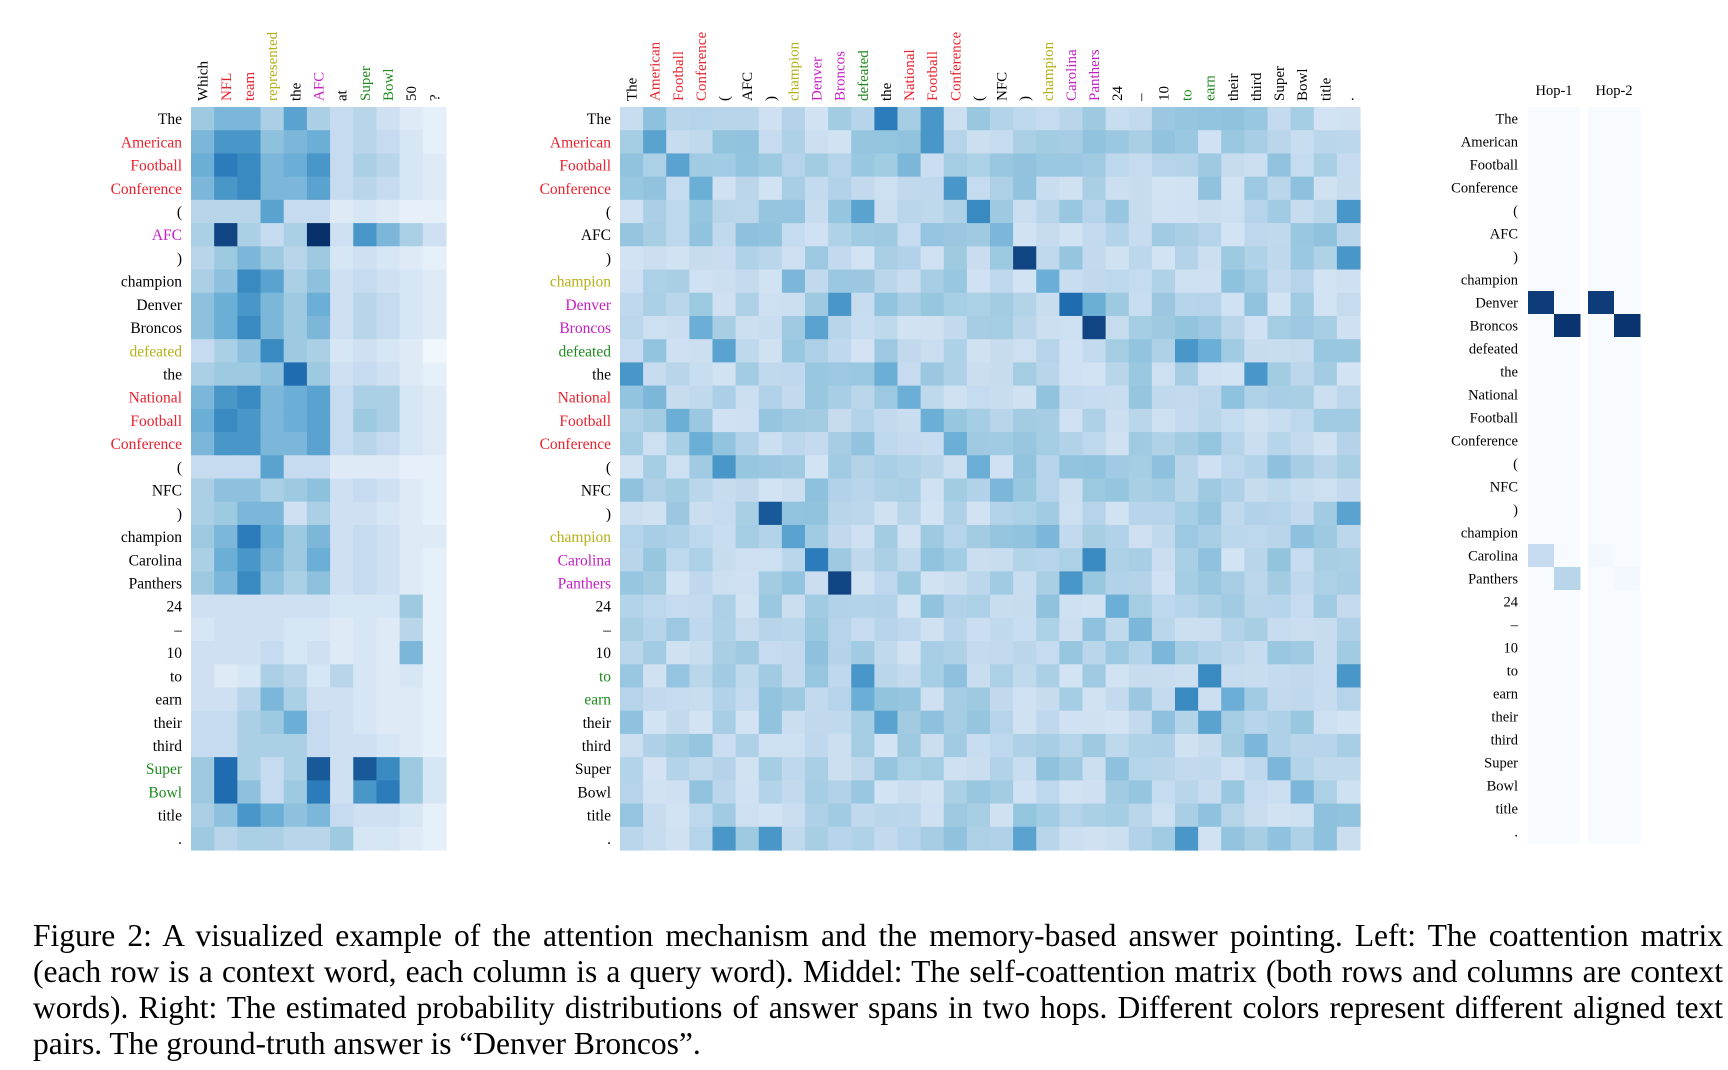  What do you see at coordinates (155, 398) in the screenshot?
I see `row-label-national: National` at bounding box center [155, 398].